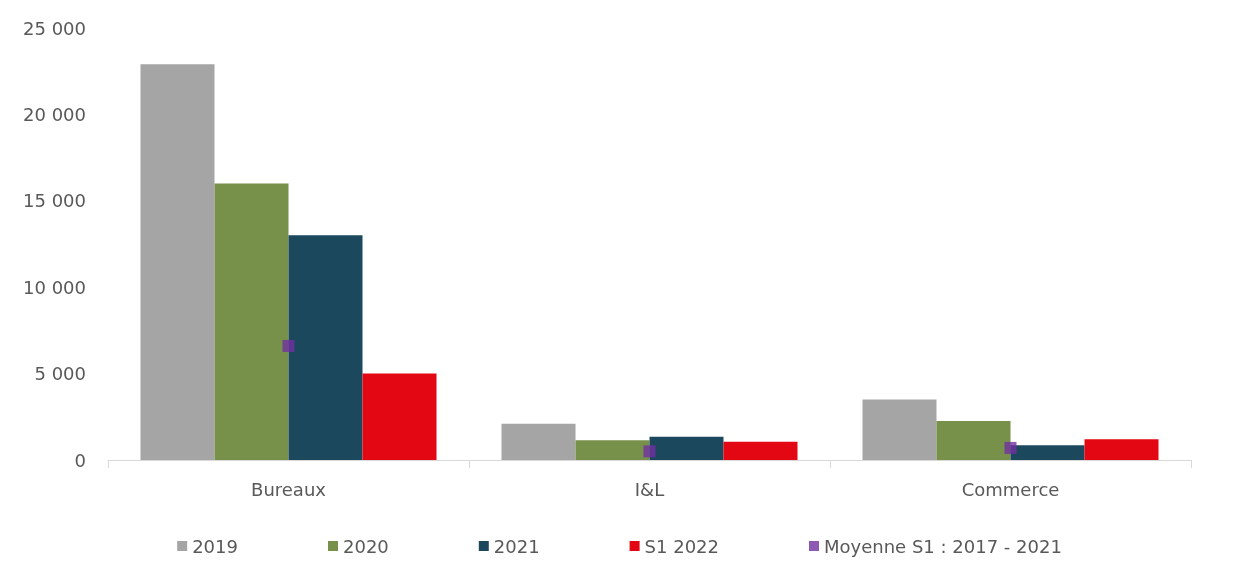  What do you see at coordinates (215, 546) in the screenshot?
I see `legend-label: 2019` at bounding box center [215, 546].